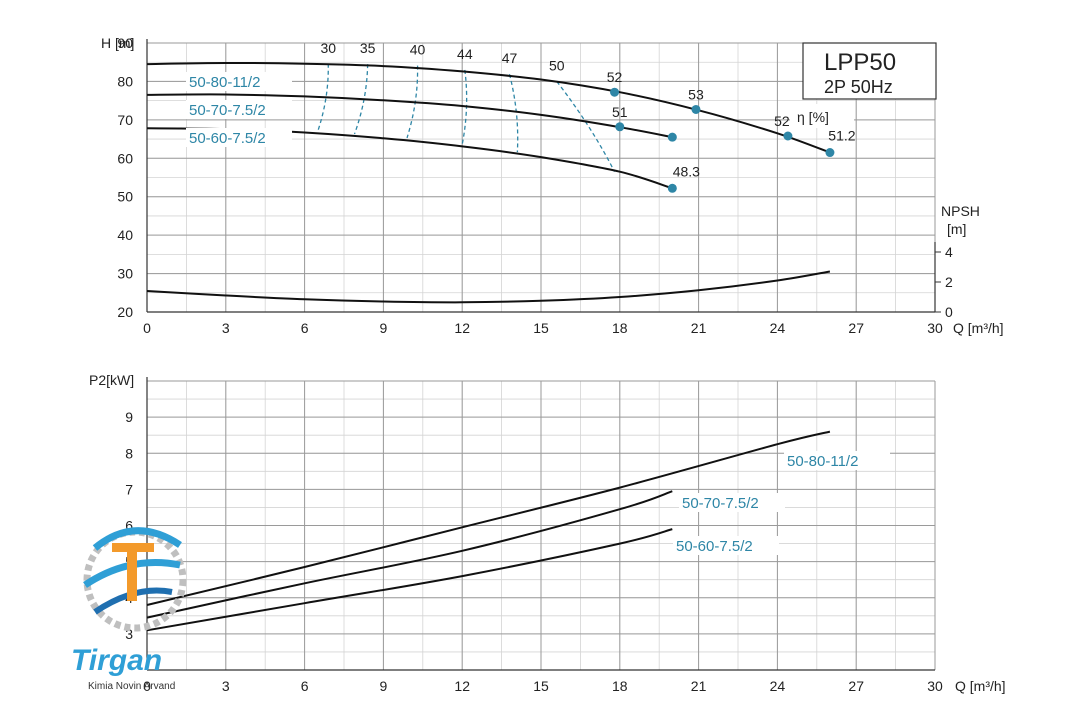 This screenshot has height=724, width=1087. Describe the element at coordinates (129, 489) in the screenshot. I see `y-tick-label: 7` at that location.